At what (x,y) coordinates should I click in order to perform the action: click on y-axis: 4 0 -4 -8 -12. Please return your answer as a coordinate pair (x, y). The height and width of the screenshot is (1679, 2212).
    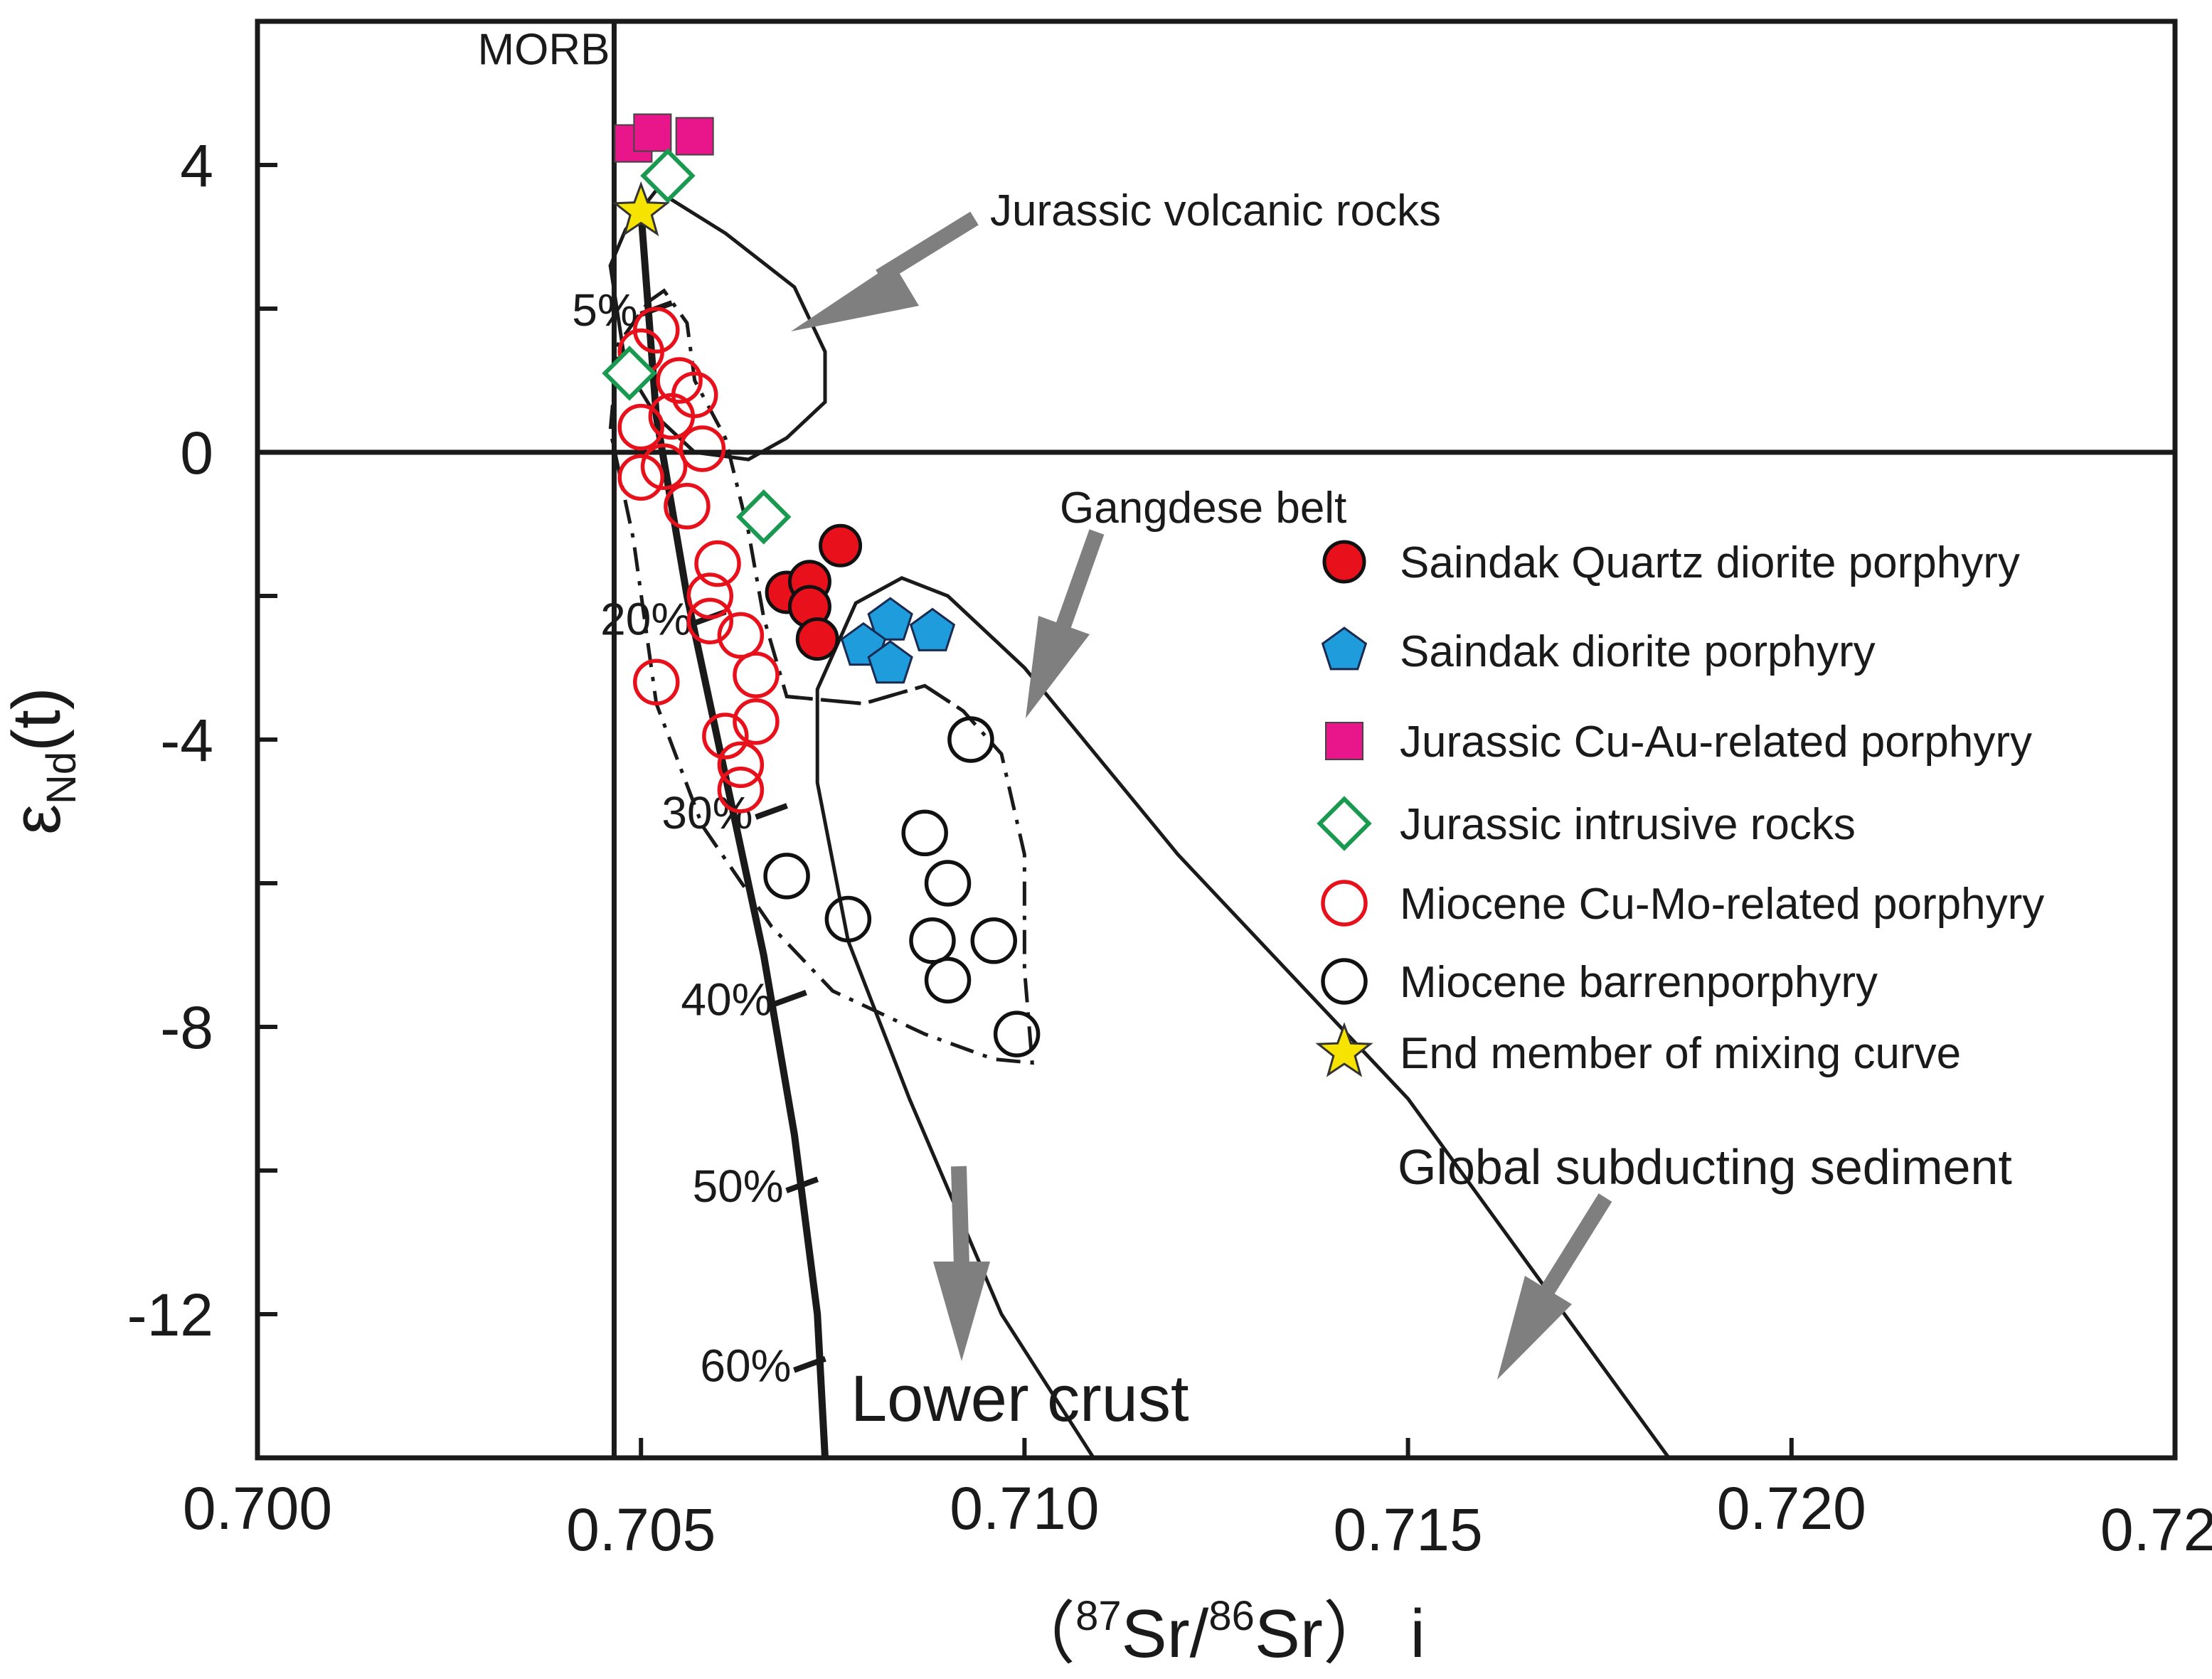
    Looking at the image, I should click on (202, 740).